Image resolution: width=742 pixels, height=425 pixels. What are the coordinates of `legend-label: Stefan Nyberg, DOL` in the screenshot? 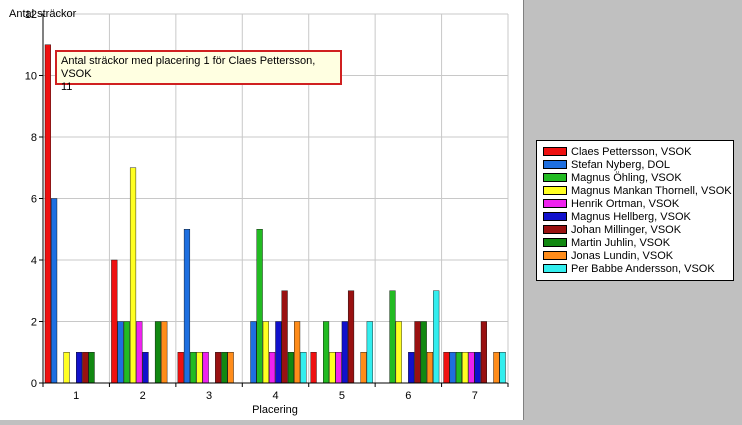 It's located at (621, 165).